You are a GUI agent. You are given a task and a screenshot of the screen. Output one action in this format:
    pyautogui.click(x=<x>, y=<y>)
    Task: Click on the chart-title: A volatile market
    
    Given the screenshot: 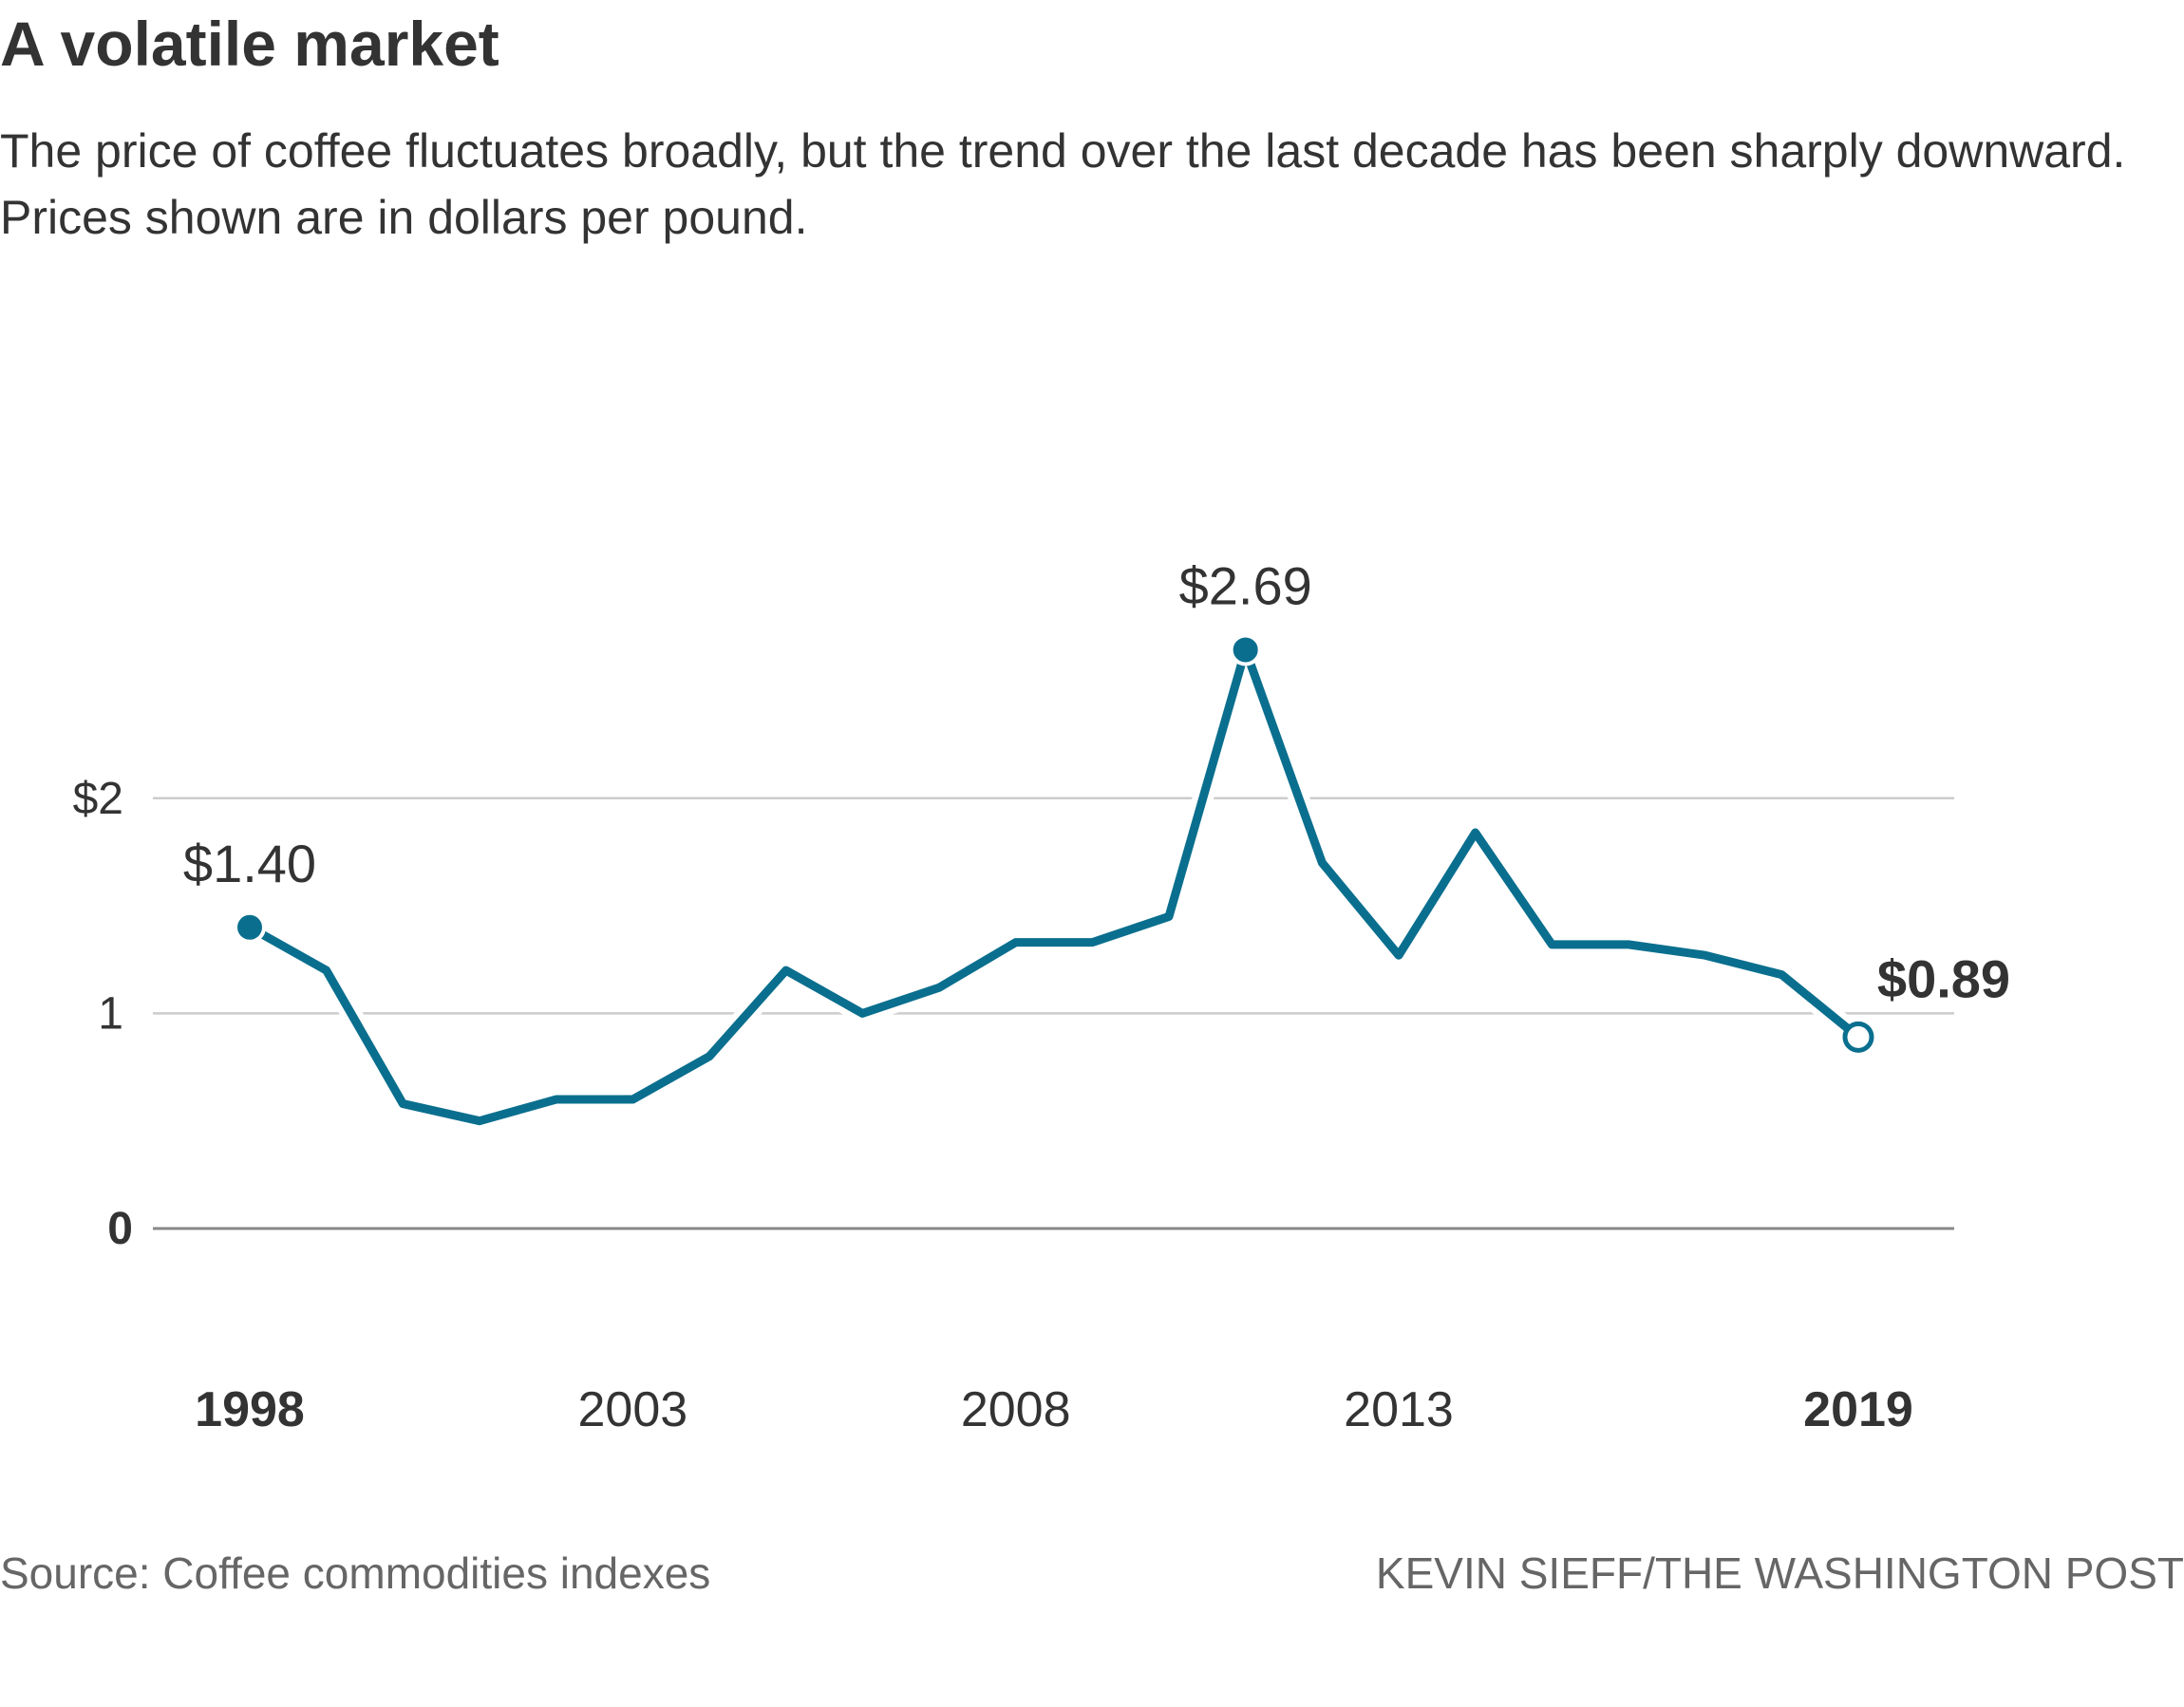 What is the action you would take?
    pyautogui.click(x=250, y=44)
    